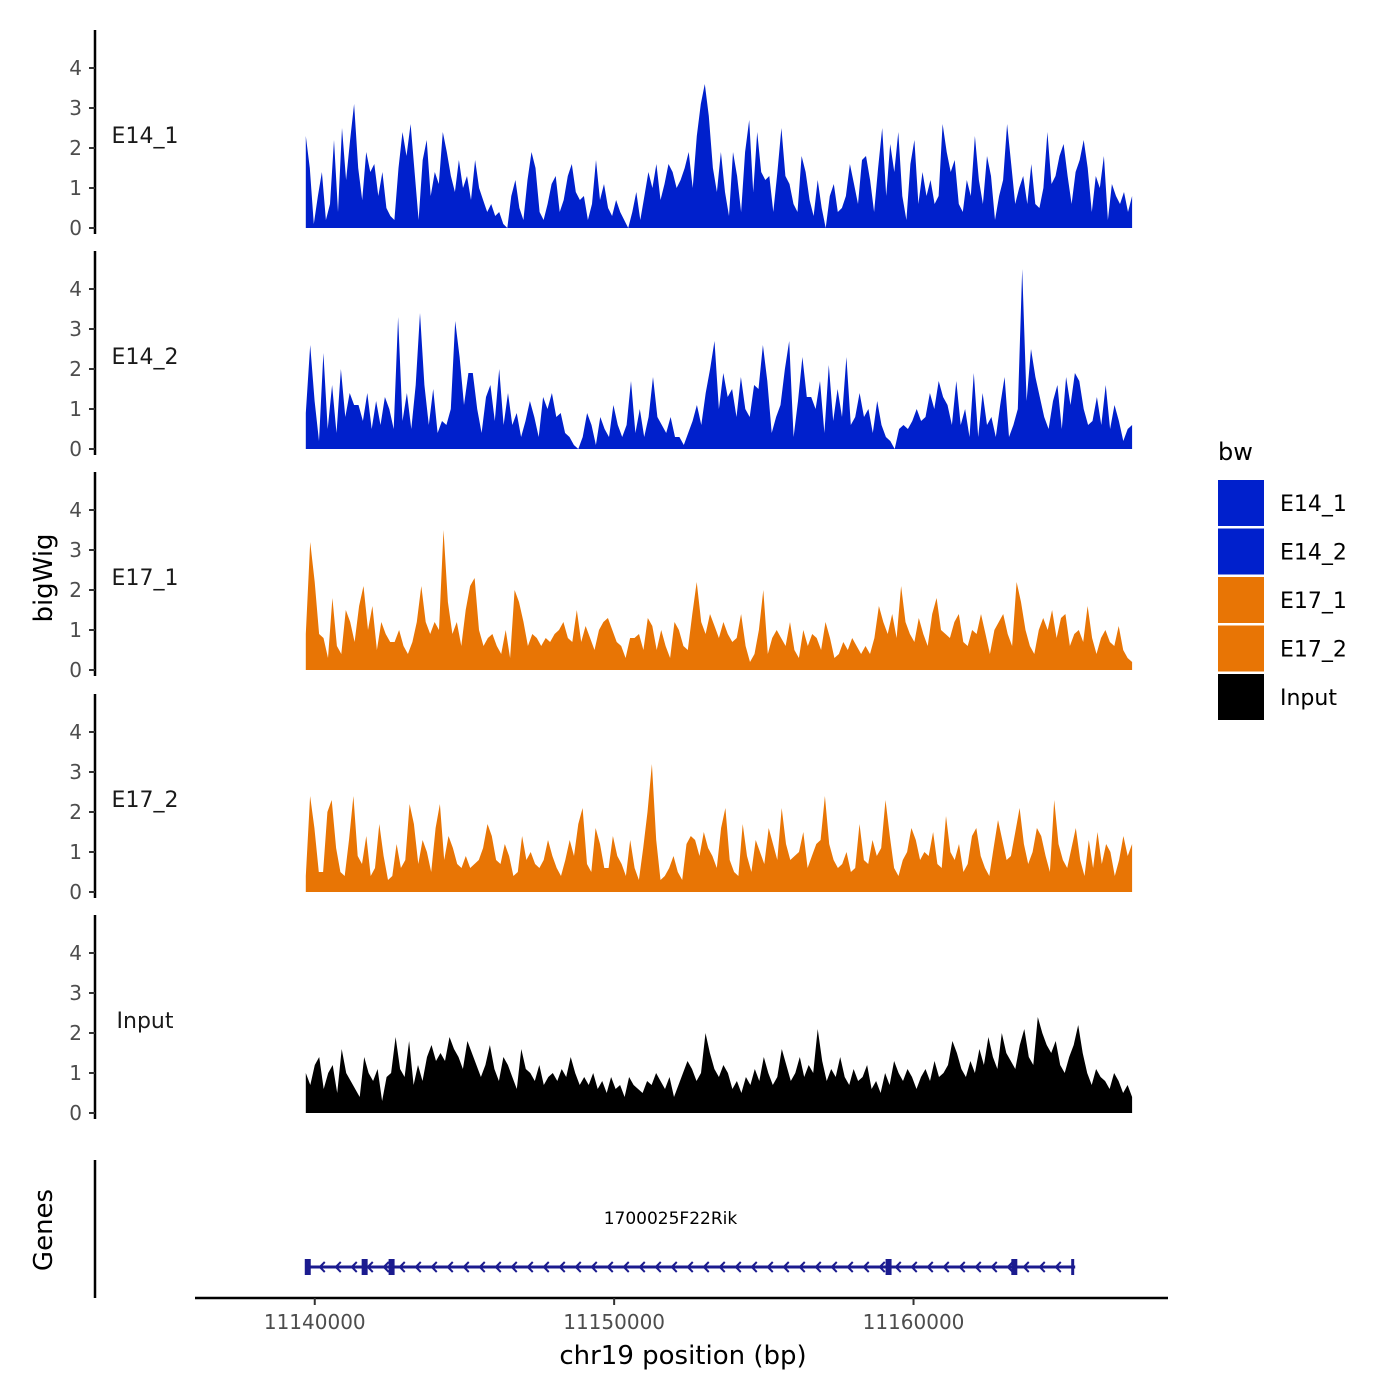 This screenshot has width=1400, height=1400. What do you see at coordinates (315, 1322) in the screenshot?
I see `x-tick-label: 11140000` at bounding box center [315, 1322].